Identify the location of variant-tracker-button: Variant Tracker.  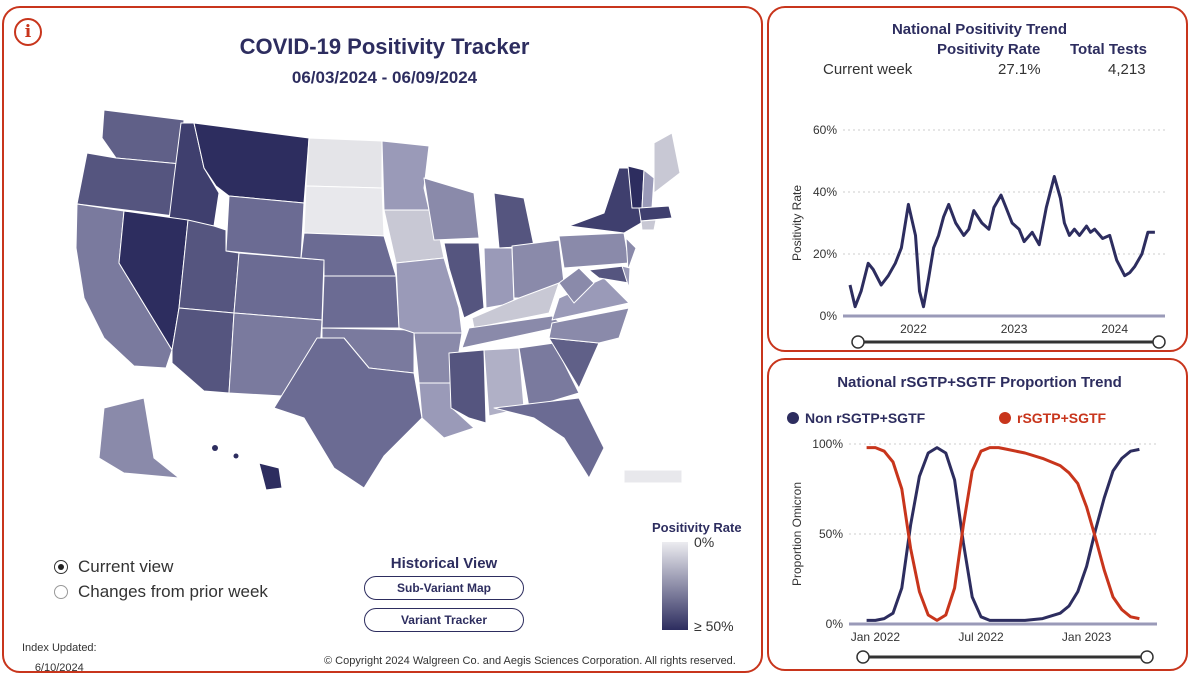
(444, 620).